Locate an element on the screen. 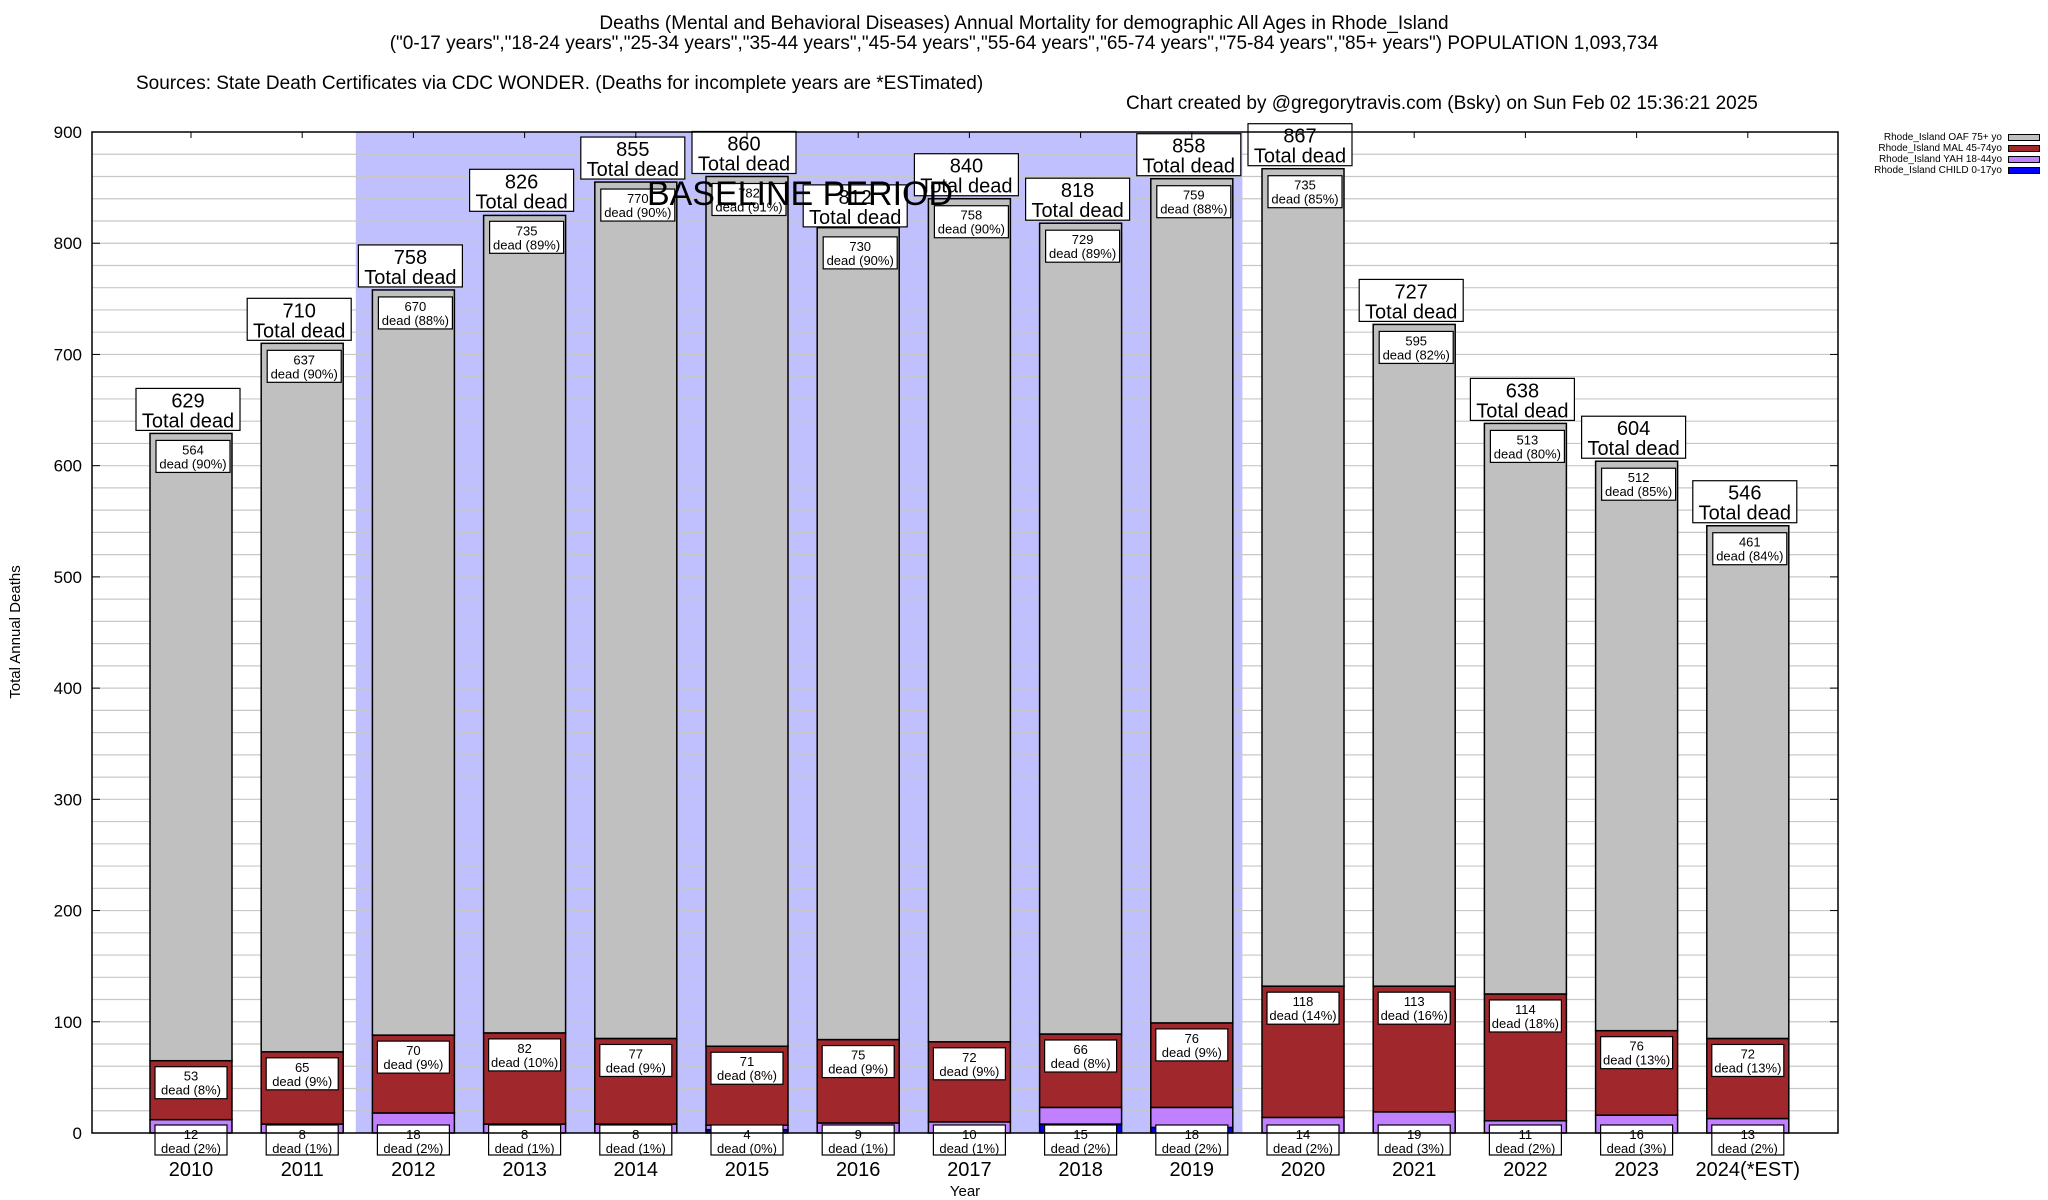 The width and height of the screenshot is (2048, 1200). total-value: 710 is located at coordinates (299, 311).